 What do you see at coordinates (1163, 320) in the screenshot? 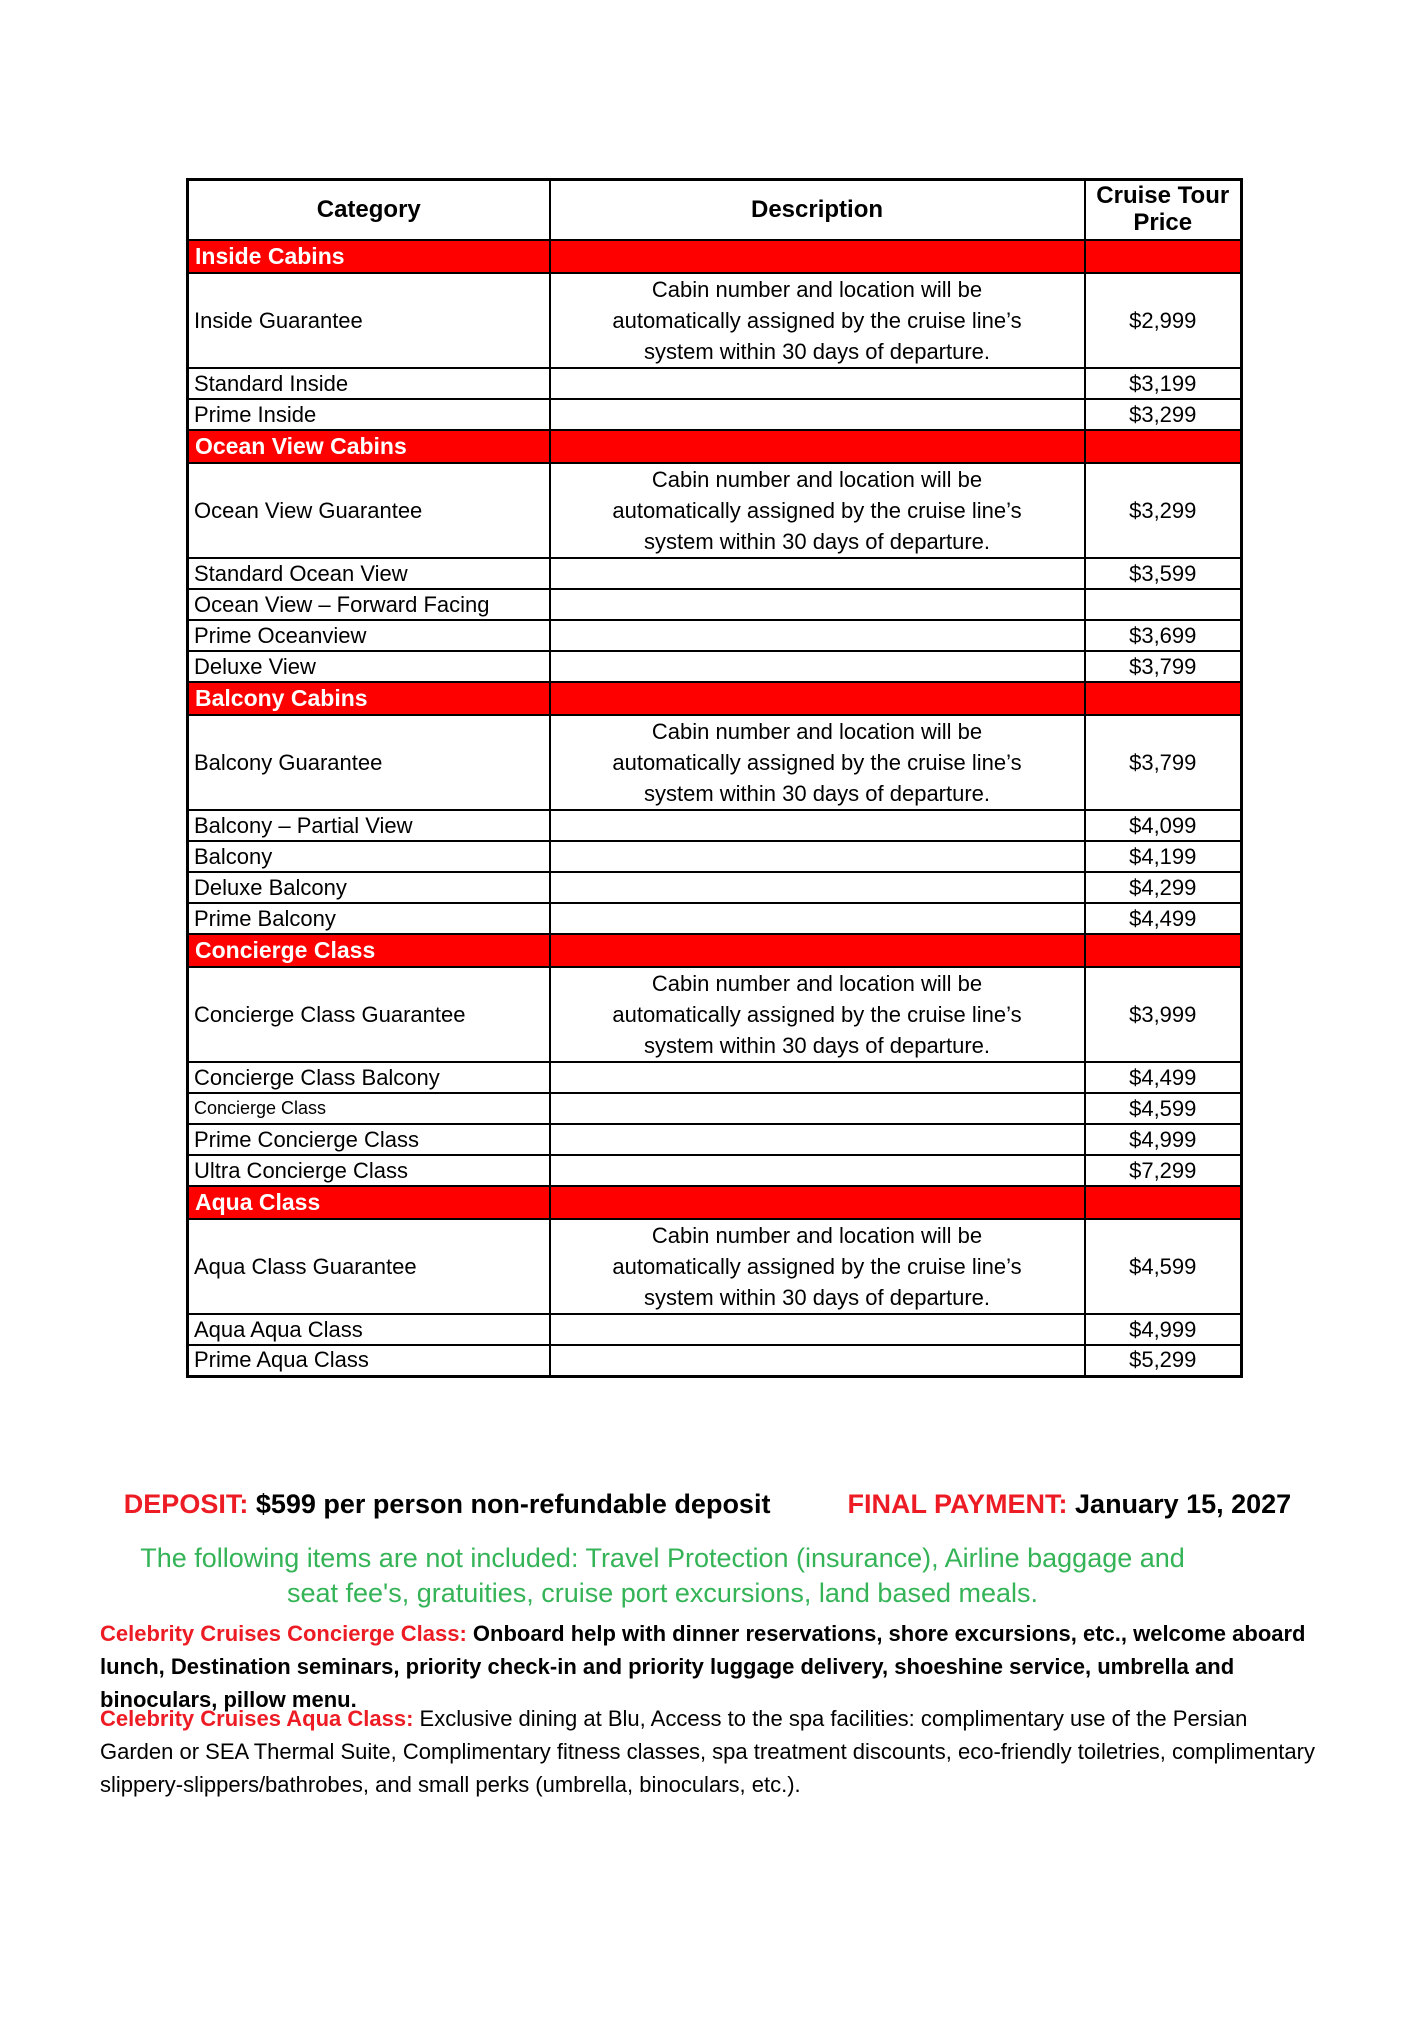
I see `price-cell: $2,999` at bounding box center [1163, 320].